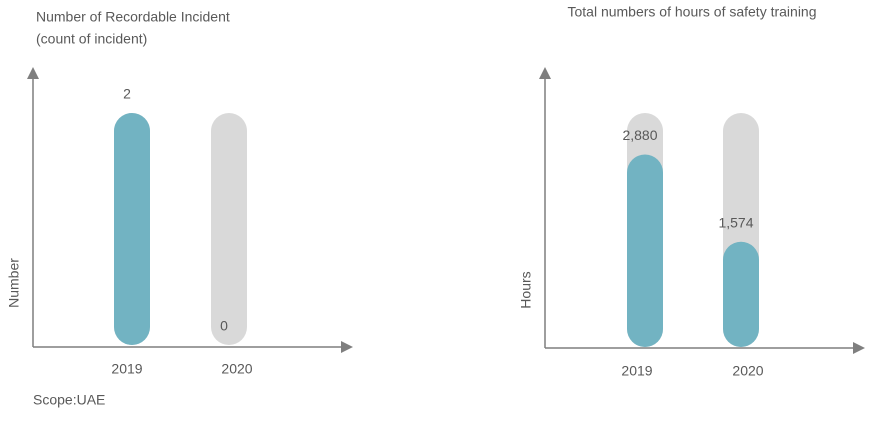 This screenshot has width=880, height=424. I want to click on value-label: 0, so click(224, 326).